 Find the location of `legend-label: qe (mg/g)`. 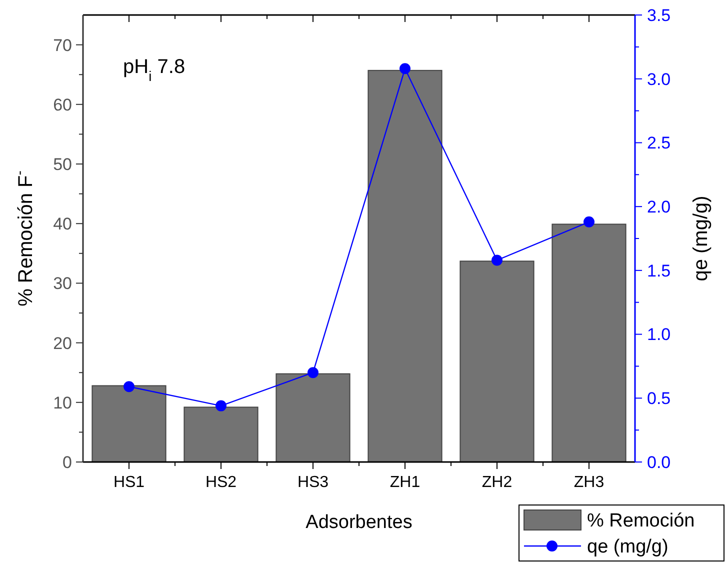

legend-label: qe (mg/g) is located at coordinates (627, 547).